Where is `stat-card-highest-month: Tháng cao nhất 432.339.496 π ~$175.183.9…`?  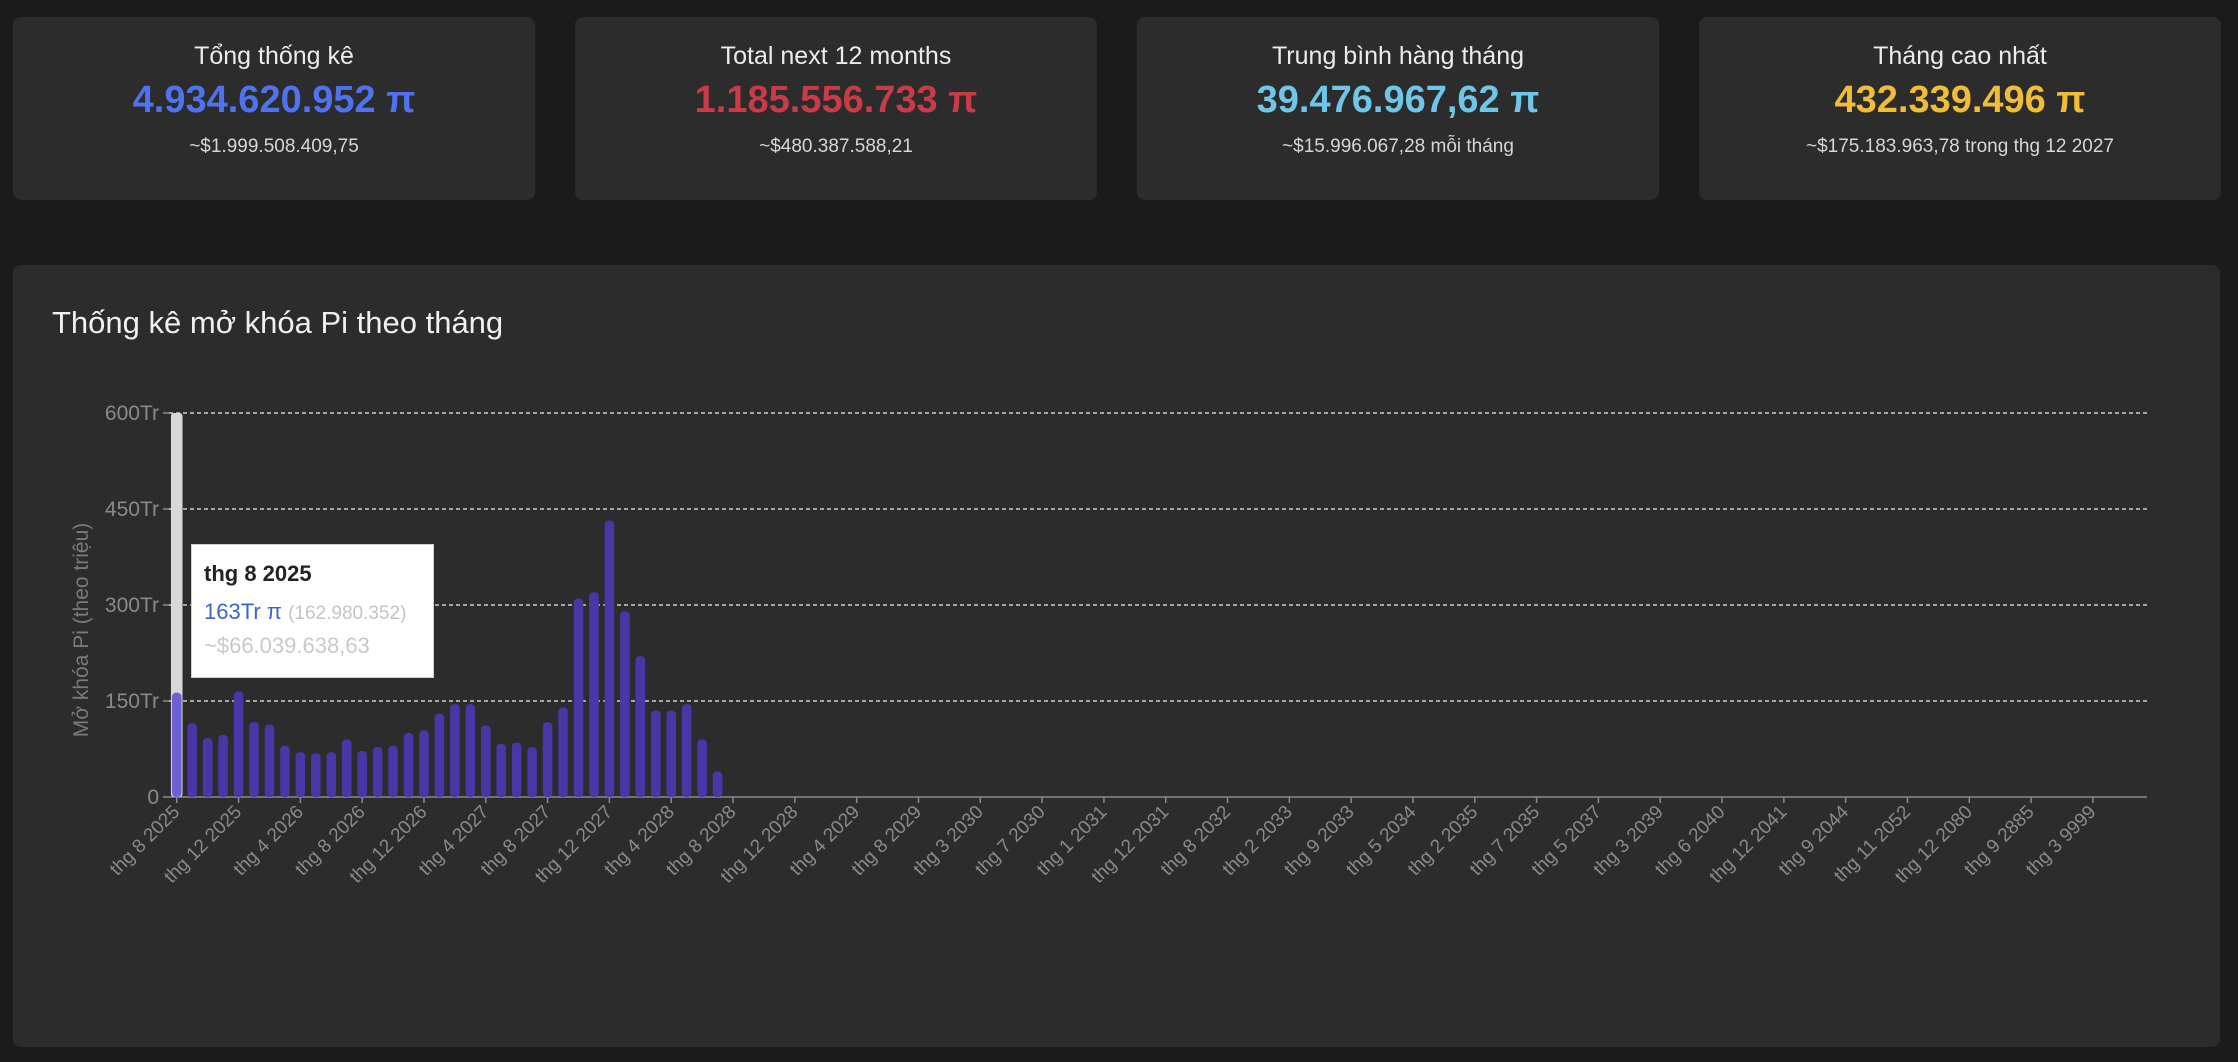 stat-card-highest-month: Tháng cao nhất 432.339.496 π ~$175.183.9… is located at coordinates (1960, 108).